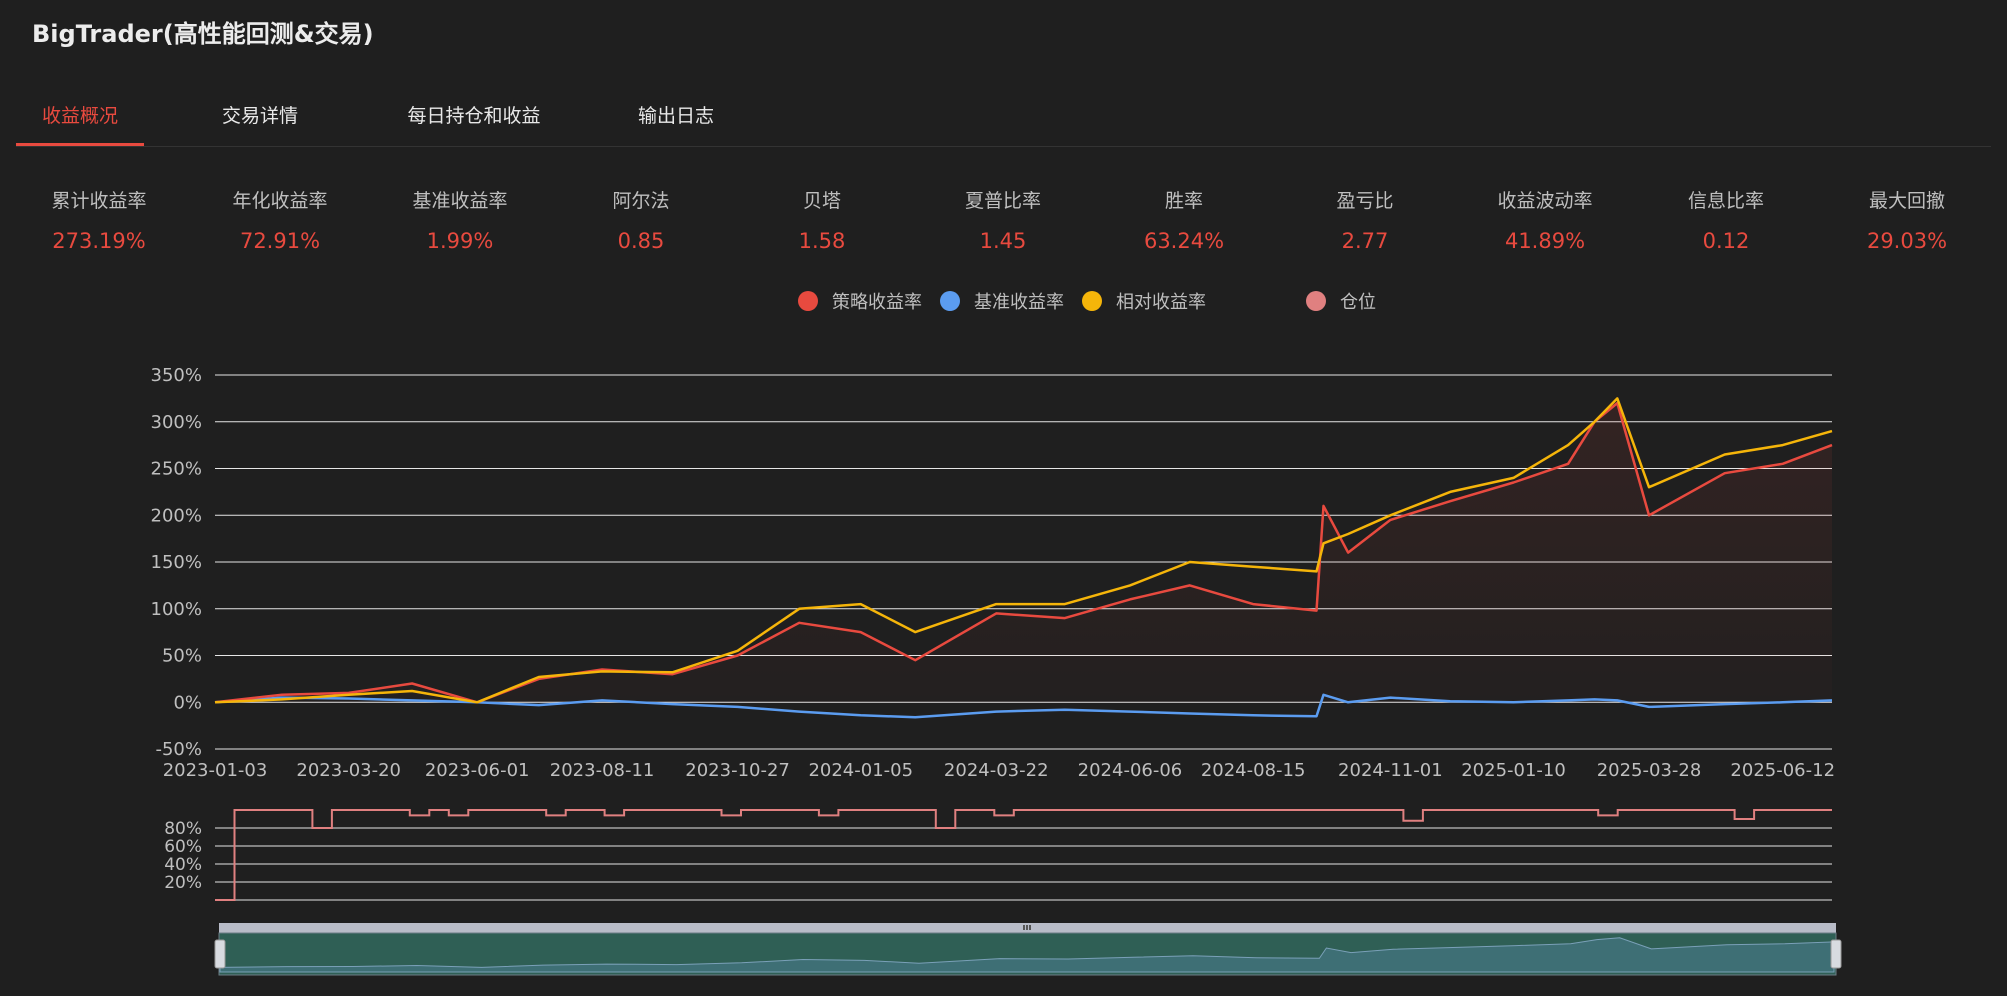  What do you see at coordinates (178, 749) in the screenshot?
I see `y-tick-label: -50%` at bounding box center [178, 749].